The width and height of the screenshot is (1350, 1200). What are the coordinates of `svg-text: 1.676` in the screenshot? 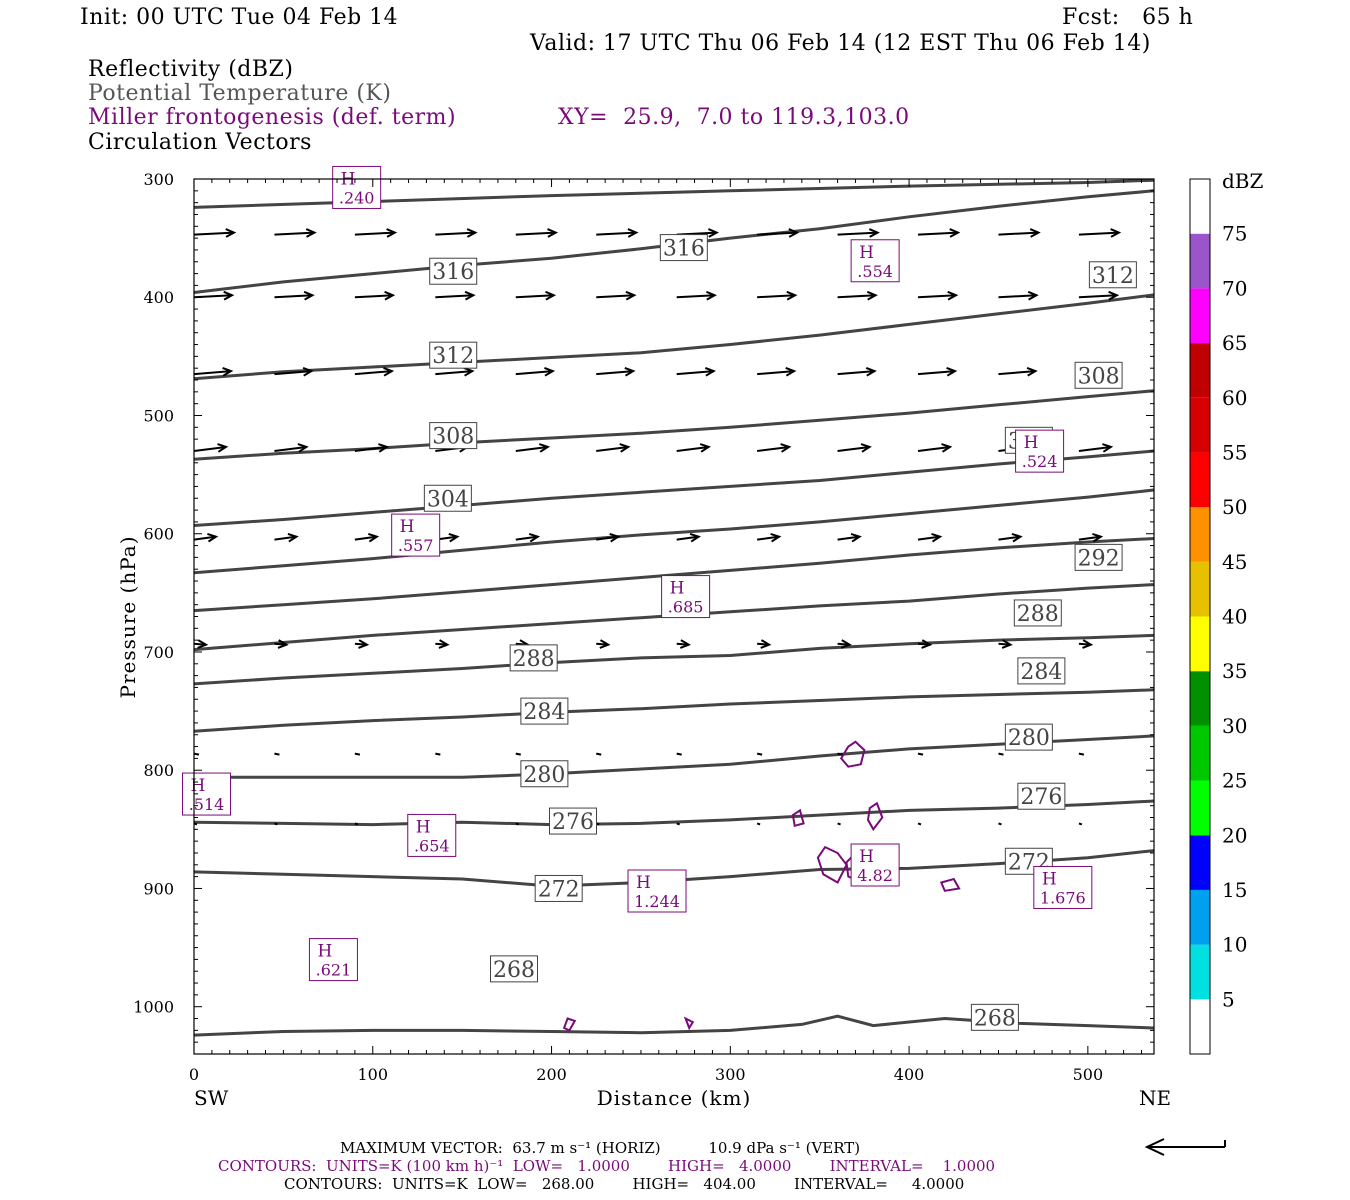 It's located at (1063, 897).